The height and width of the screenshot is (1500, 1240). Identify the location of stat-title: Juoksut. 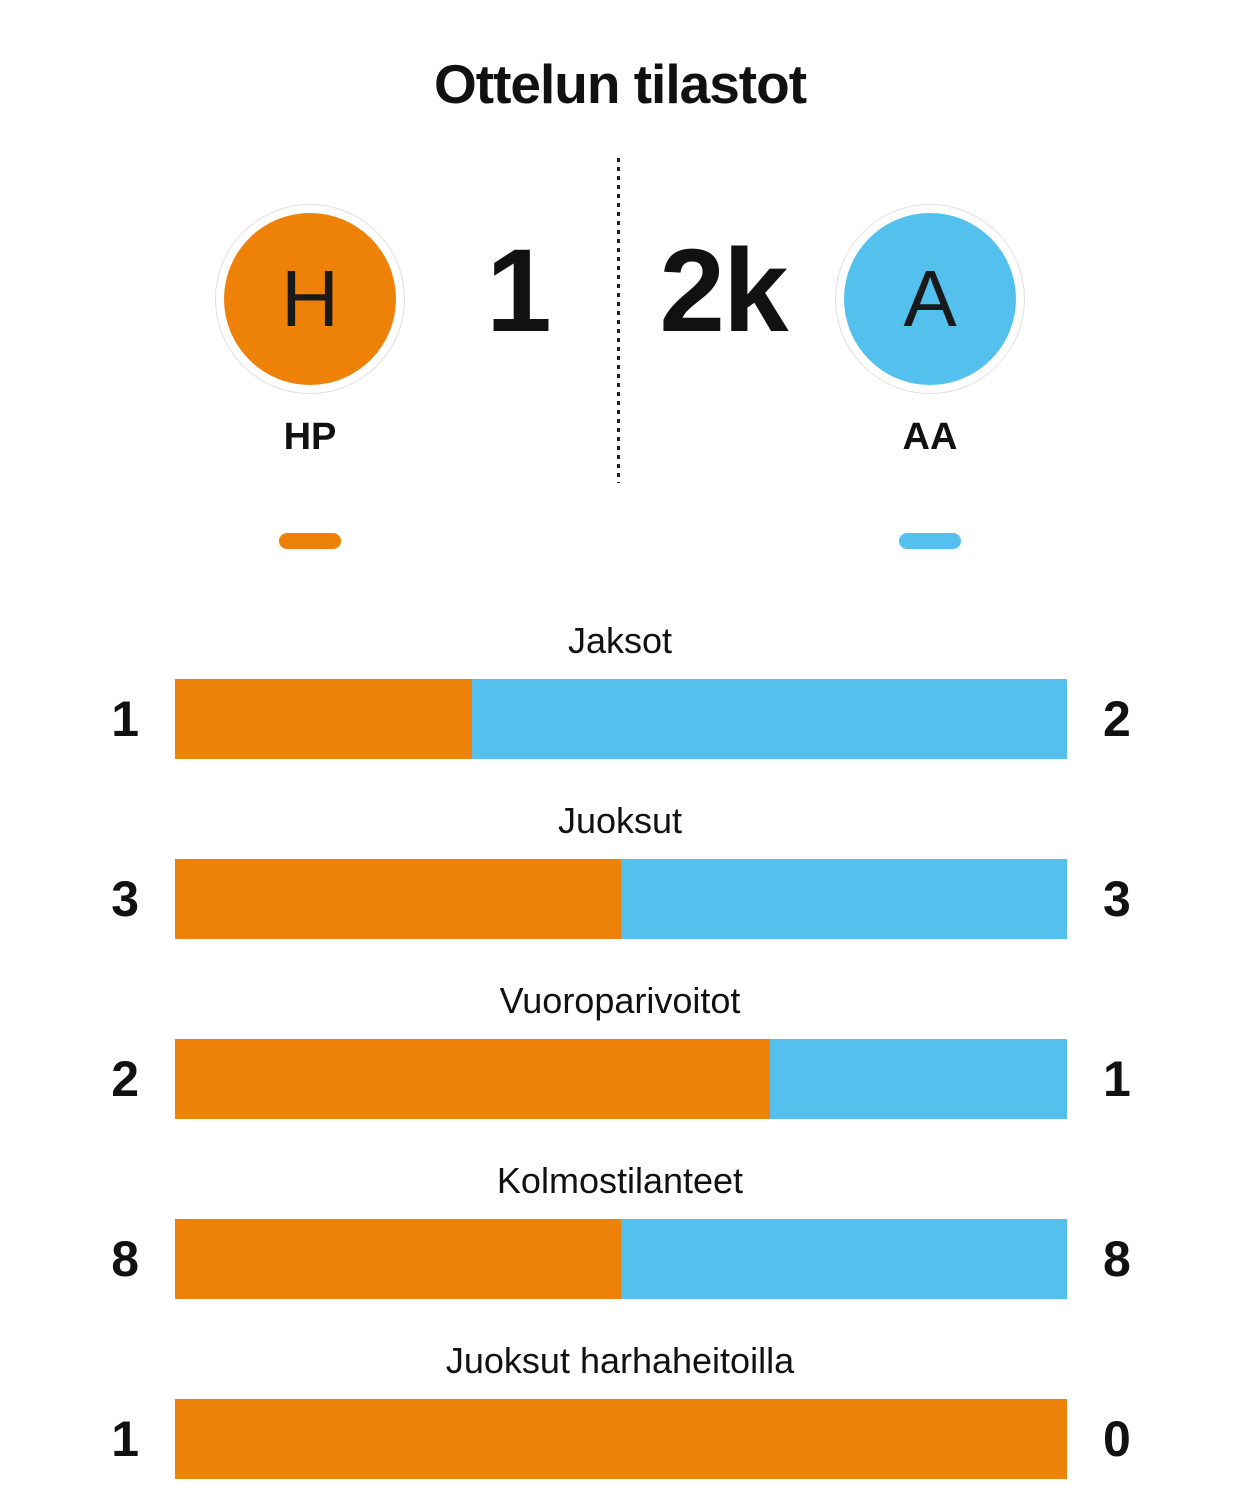
(620, 820).